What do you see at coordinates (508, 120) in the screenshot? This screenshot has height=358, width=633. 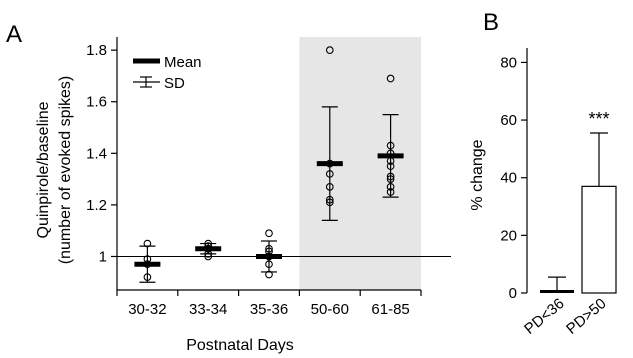 I see `y-tick-label: 60` at bounding box center [508, 120].